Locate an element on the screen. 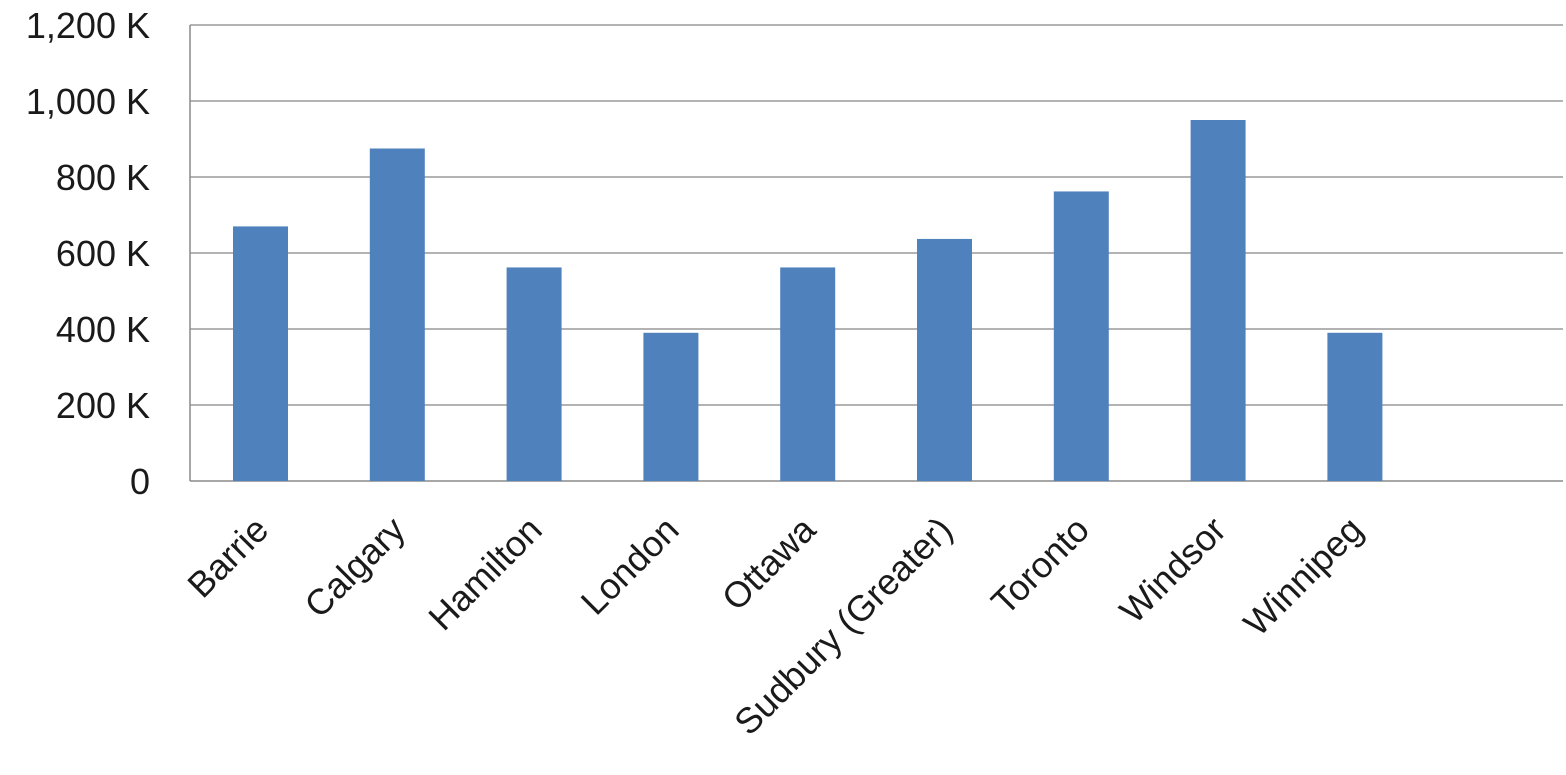  x-category-label: Ottawa is located at coordinates (769, 563).